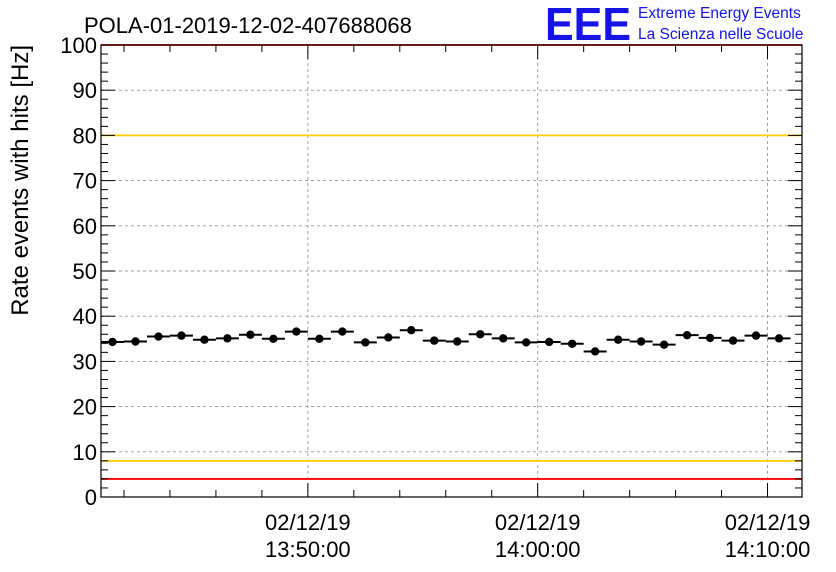  Describe the element at coordinates (588, 25) in the screenshot. I see `logo-letters: EEE` at that location.